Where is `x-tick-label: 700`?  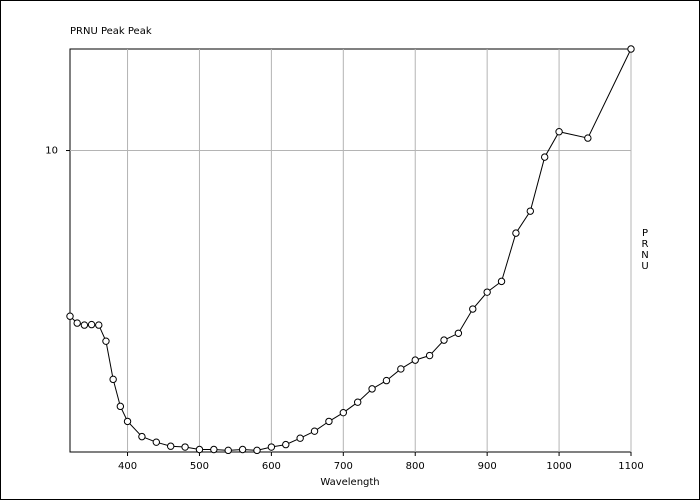 x-tick-label: 700 is located at coordinates (343, 466).